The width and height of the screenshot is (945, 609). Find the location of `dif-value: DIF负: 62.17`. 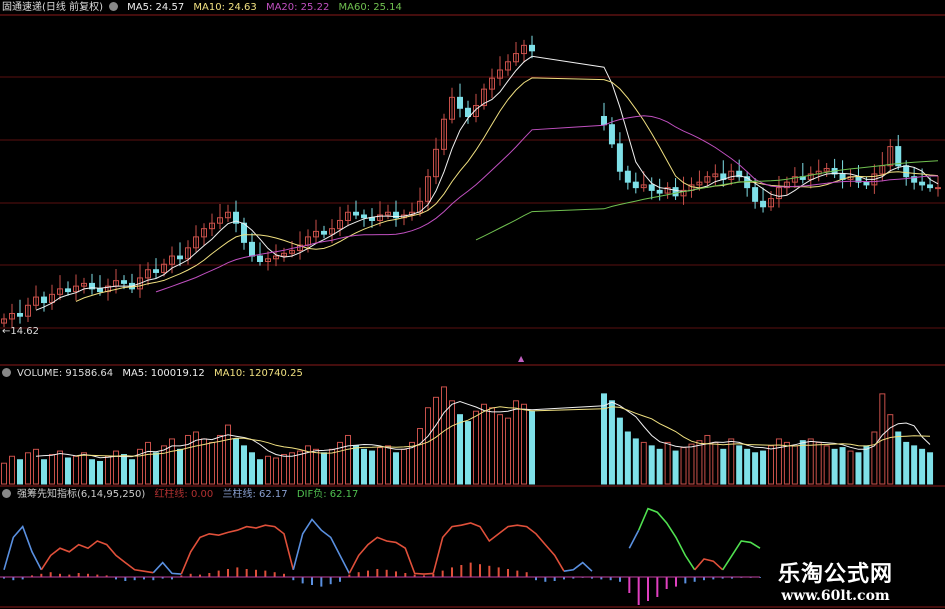

dif-value: DIF负: 62.17 is located at coordinates (327, 494).